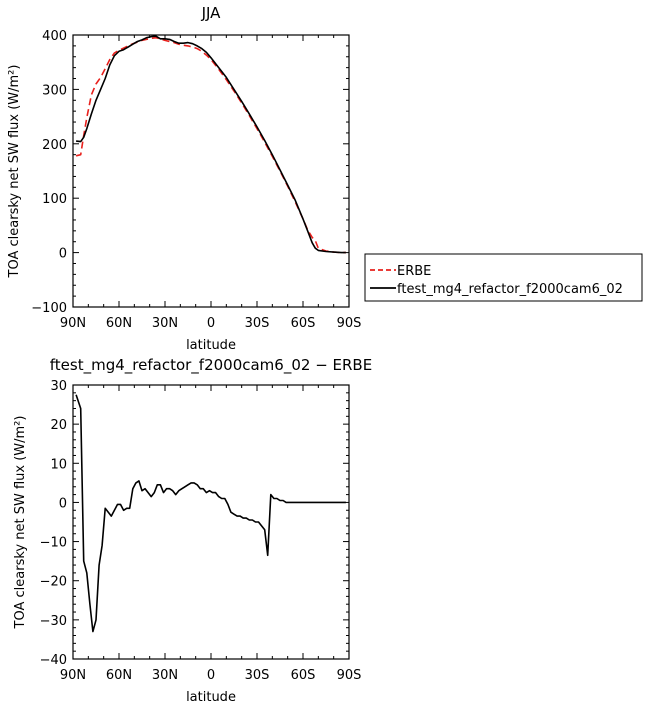  What do you see at coordinates (58, 386) in the screenshot?
I see `y-tick-label: 30` at bounding box center [58, 386].